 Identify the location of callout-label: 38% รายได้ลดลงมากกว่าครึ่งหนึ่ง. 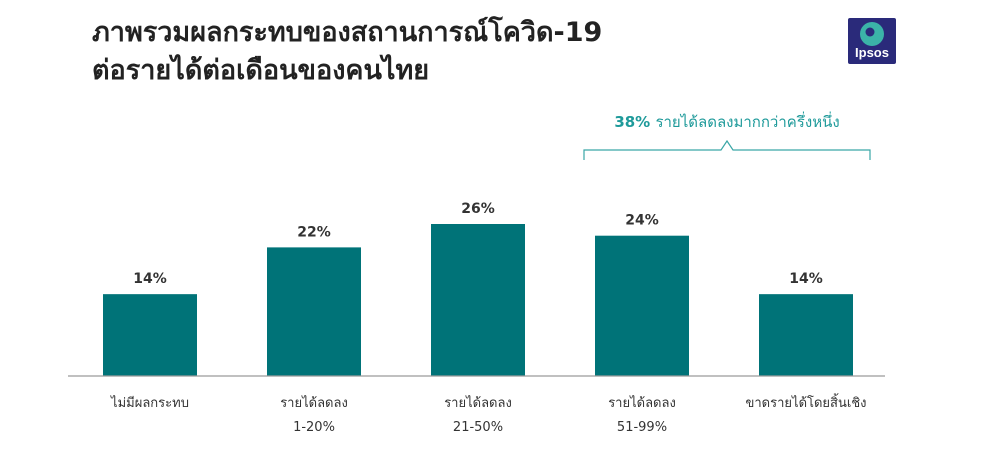
(727, 122).